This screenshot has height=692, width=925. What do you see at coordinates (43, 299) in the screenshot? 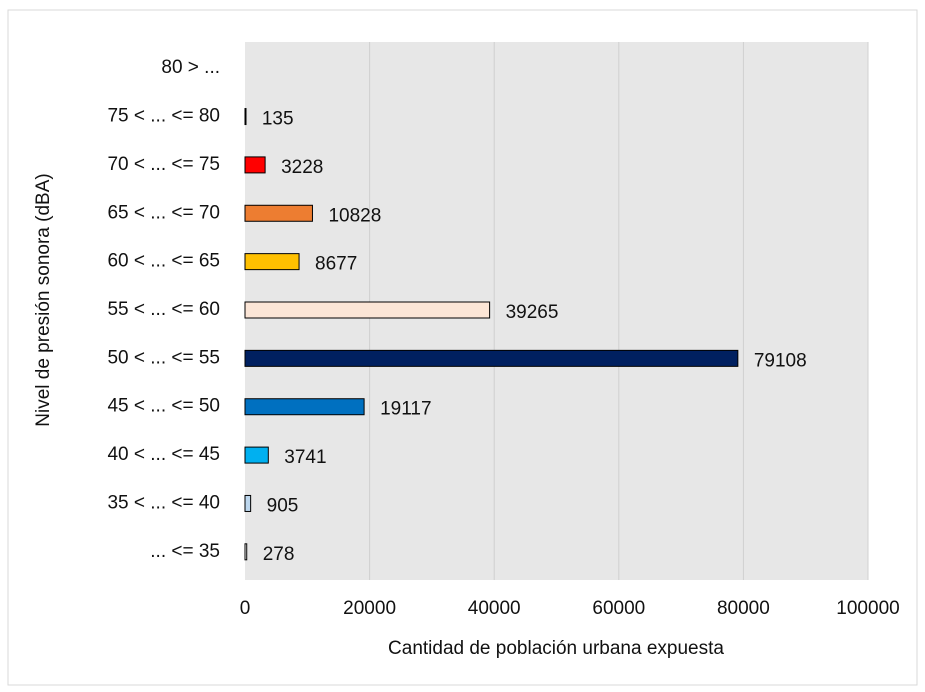
I see `y-axis-label: Nivel de presión sonora (dBA)` at bounding box center [43, 299].